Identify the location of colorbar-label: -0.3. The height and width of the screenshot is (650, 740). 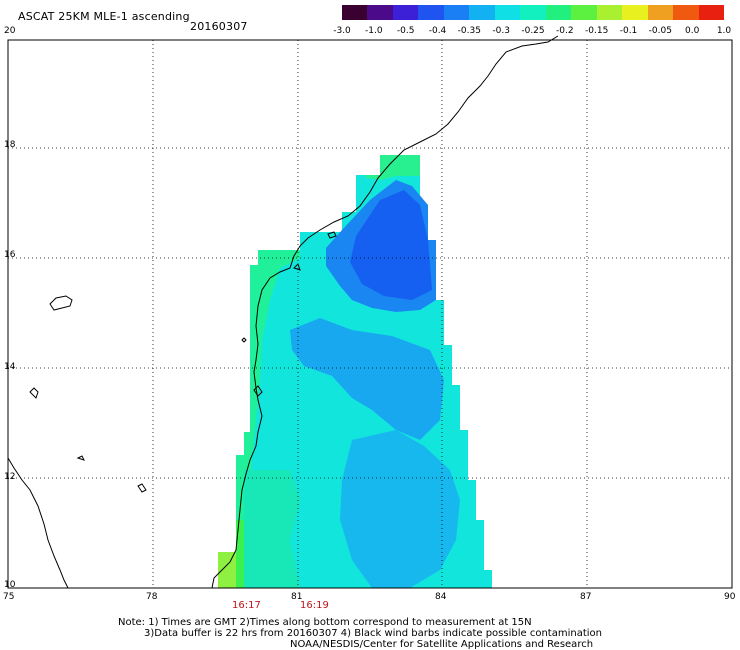
(501, 31).